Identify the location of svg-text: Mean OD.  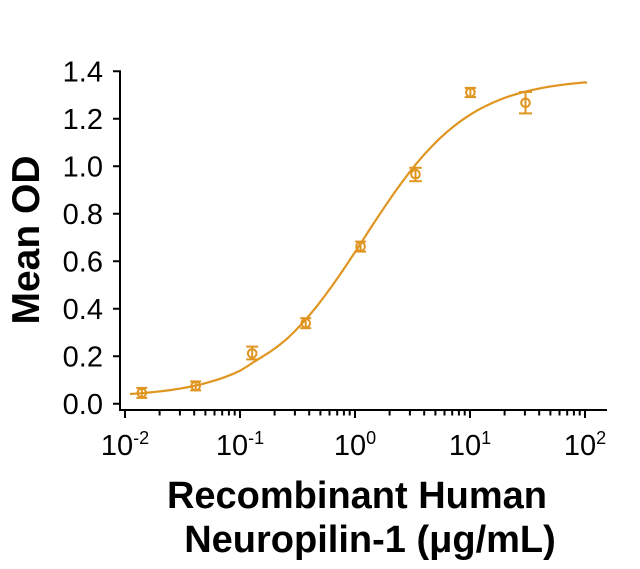
(26, 239).